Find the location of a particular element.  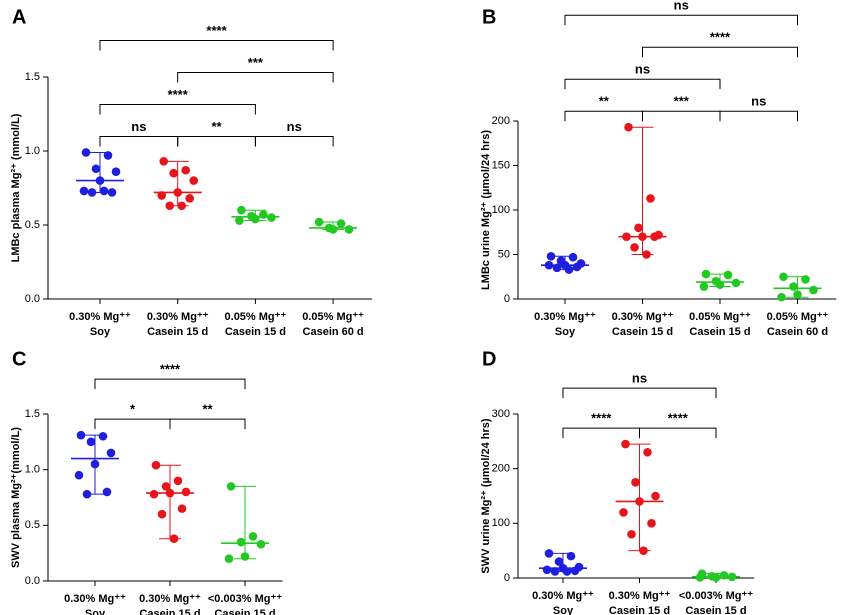

y-tick-label: 0.5 is located at coordinates (32, 525).